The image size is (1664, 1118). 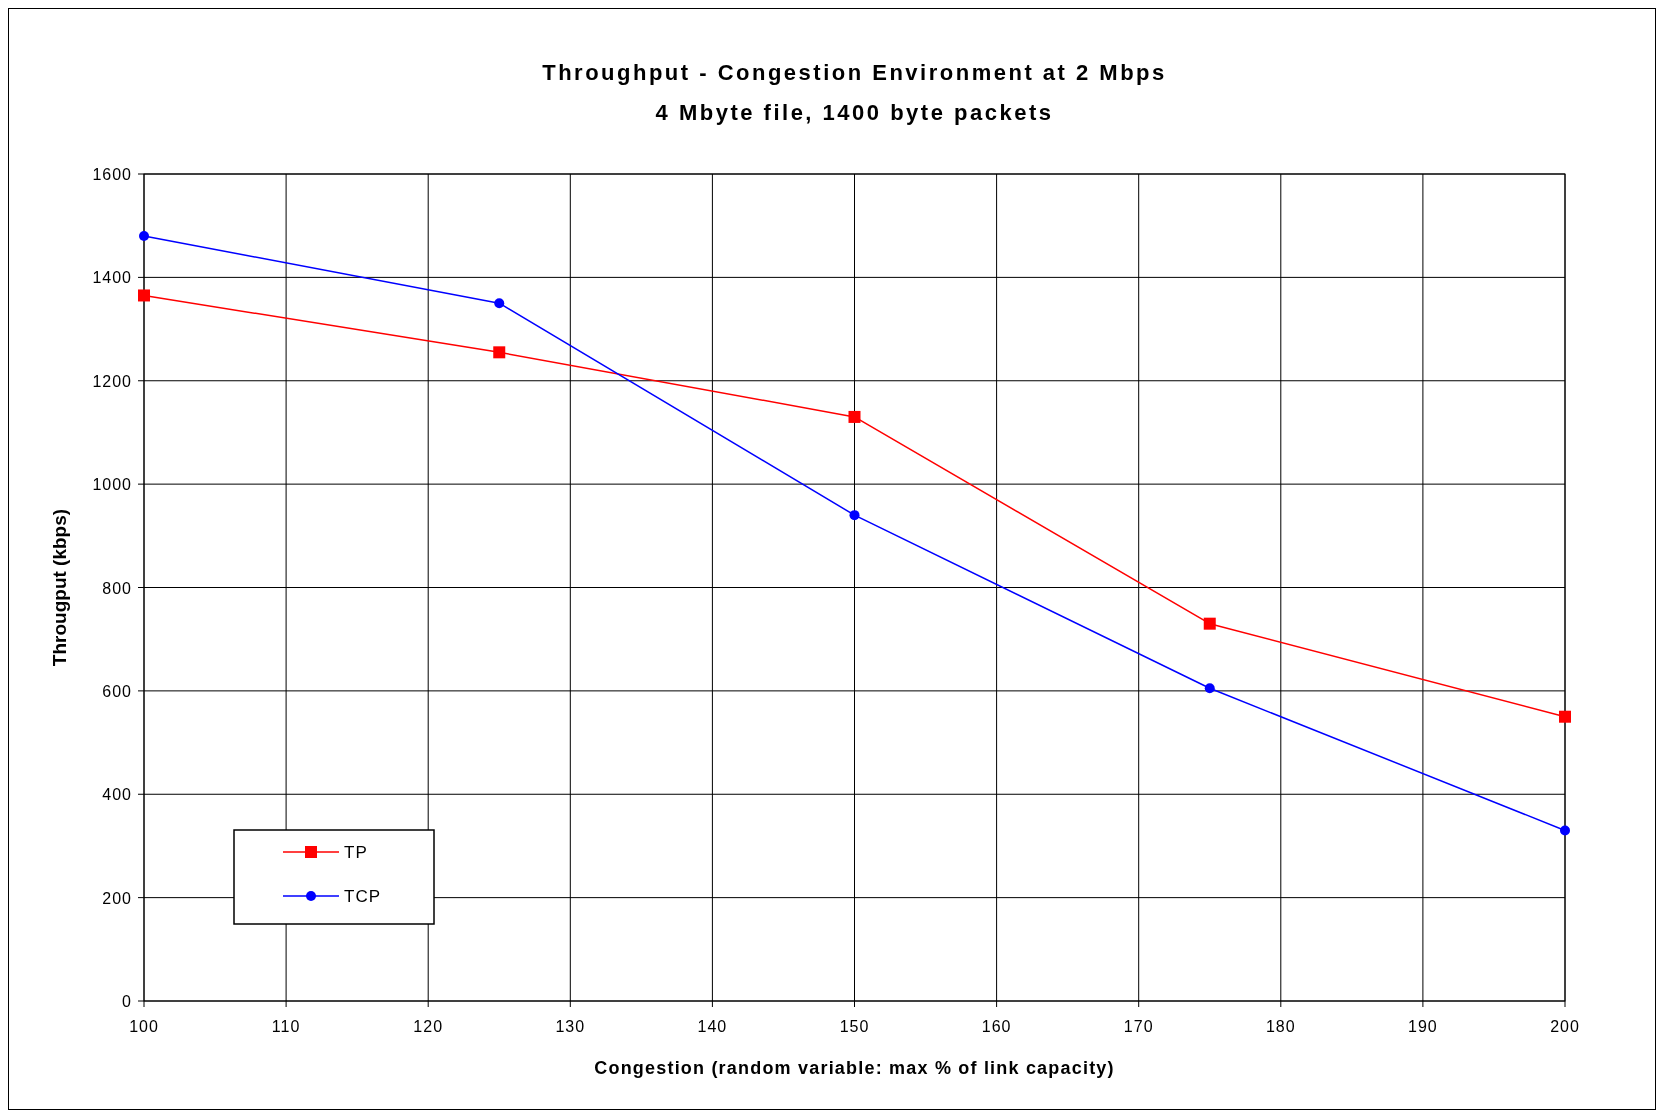 What do you see at coordinates (117, 898) in the screenshot?
I see `y-tick-label: 200` at bounding box center [117, 898].